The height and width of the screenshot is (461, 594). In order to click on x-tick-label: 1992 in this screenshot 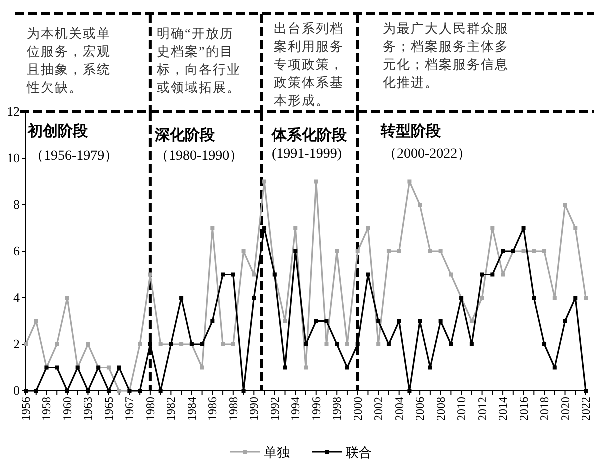, I will do `click(275, 409)`.